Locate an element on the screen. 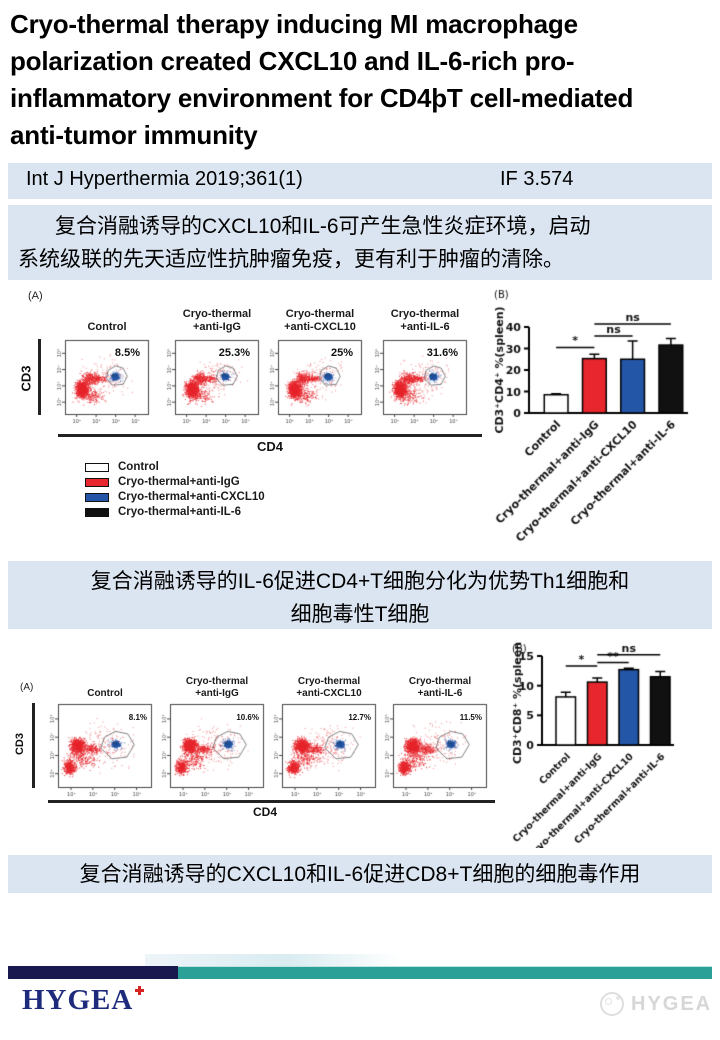 This screenshot has height=1040, width=720. gated-percent: 10.6% is located at coordinates (247, 717).